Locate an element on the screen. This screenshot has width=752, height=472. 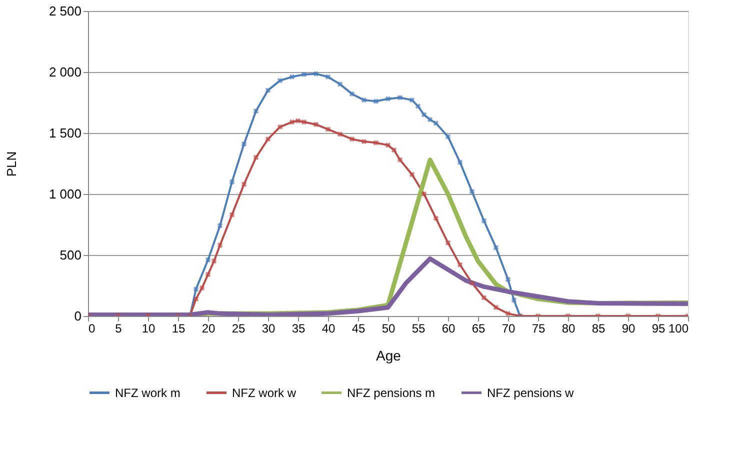
x-tick-label: 75 is located at coordinates (539, 329).